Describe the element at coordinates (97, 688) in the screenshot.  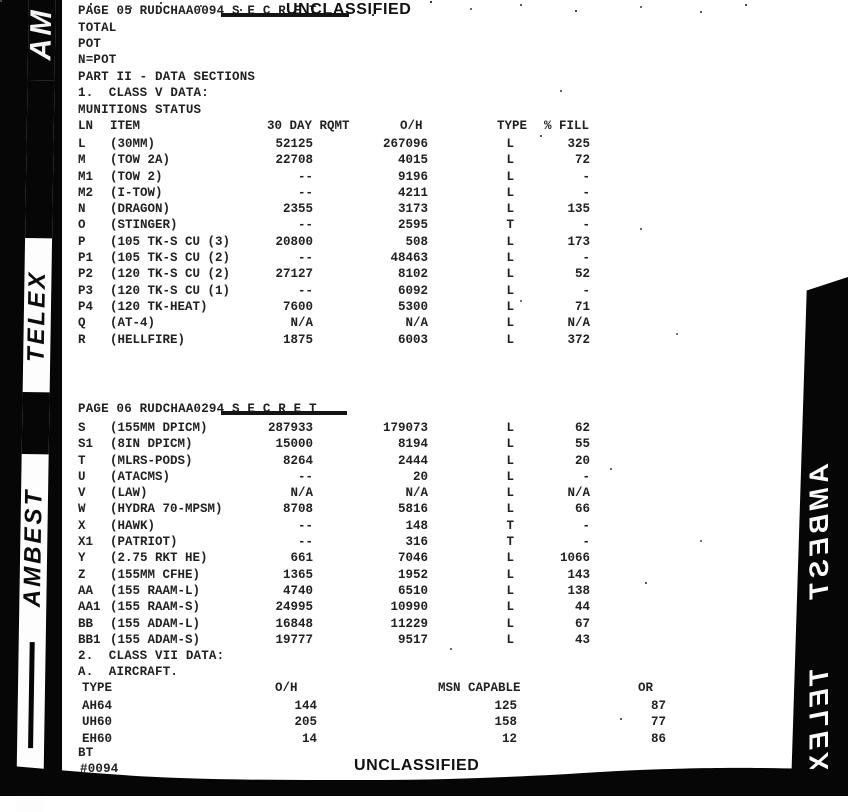
I see `aircraft-col-type: TYPE` at that location.